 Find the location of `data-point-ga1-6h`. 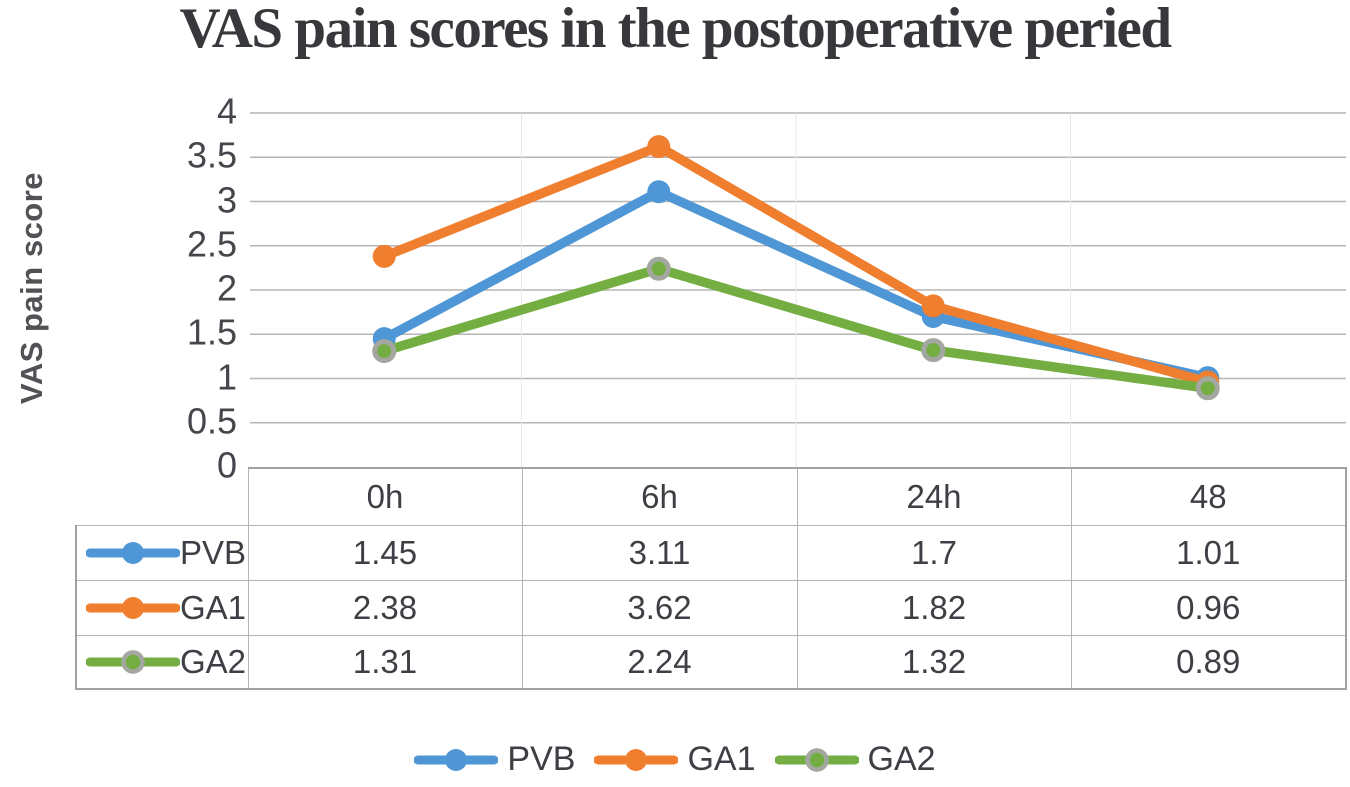

data-point-ga1-6h is located at coordinates (659, 147).